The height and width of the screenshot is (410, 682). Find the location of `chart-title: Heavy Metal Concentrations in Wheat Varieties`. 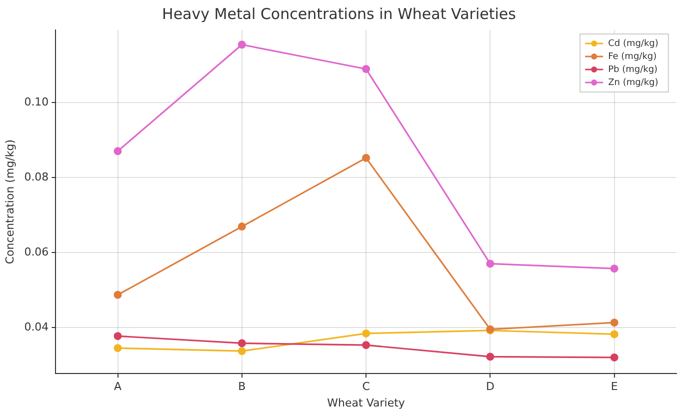

chart-title: Heavy Metal Concentrations in Wheat Varieties is located at coordinates (339, 13).